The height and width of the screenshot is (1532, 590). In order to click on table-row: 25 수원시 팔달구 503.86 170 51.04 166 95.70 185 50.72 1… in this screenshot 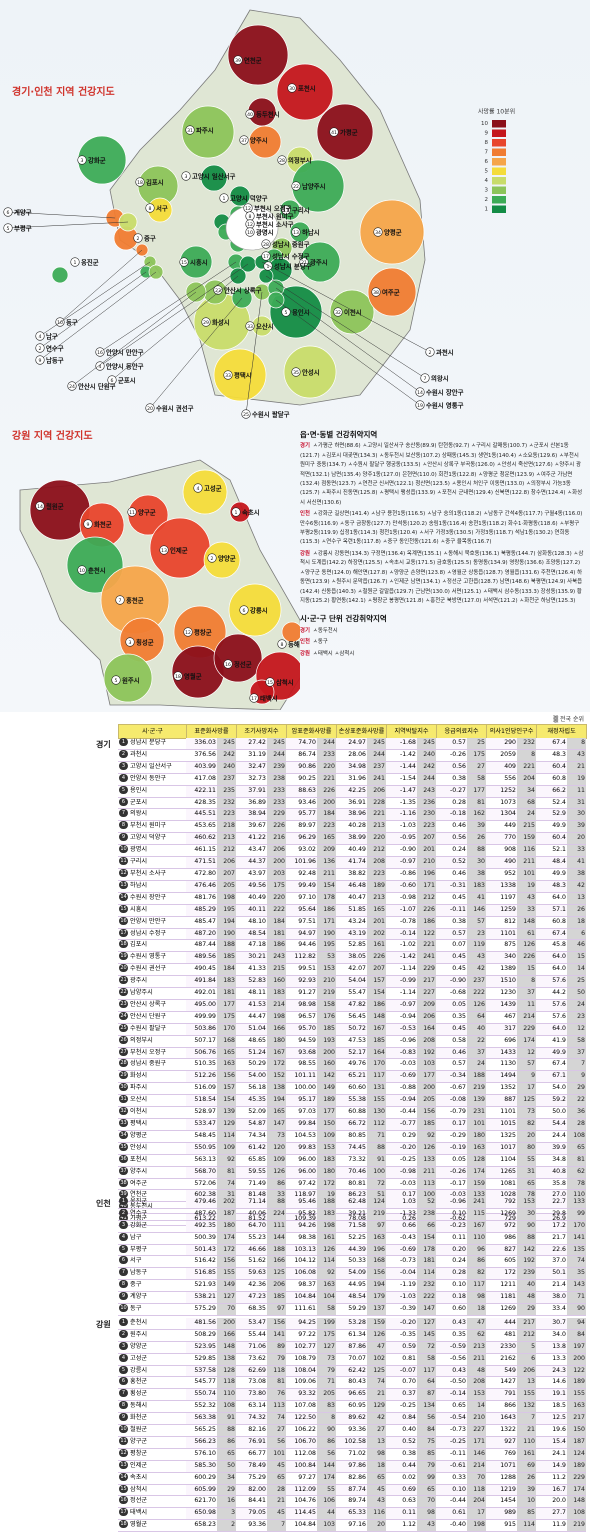, I will do `click(352, 1029)`.